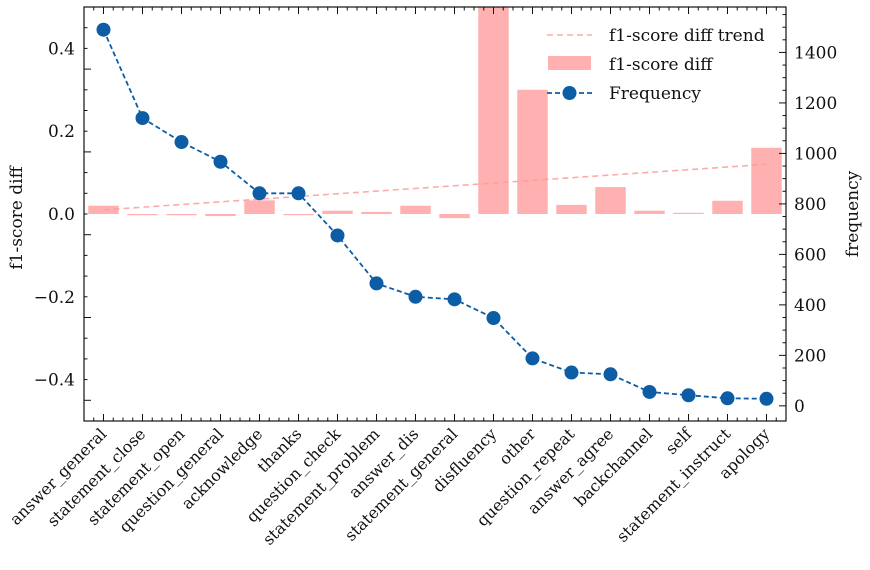 This screenshot has width=870, height=570. I want to click on frequency-point-question_repeat, so click(571, 372).